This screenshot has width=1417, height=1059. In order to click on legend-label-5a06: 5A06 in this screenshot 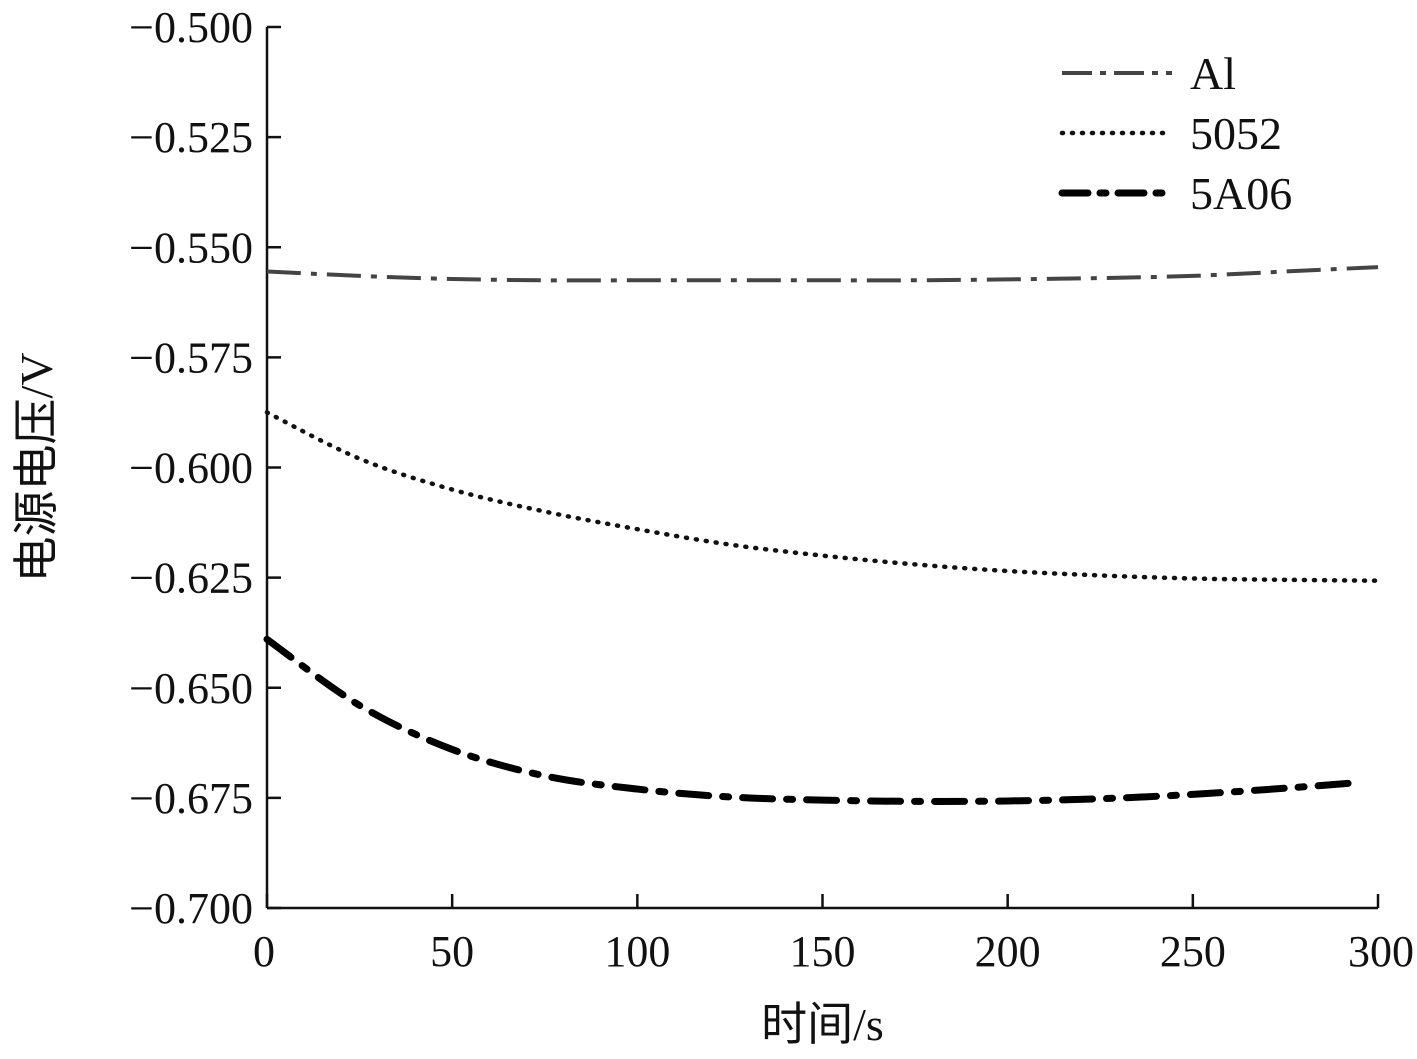, I will do `click(1241, 193)`.